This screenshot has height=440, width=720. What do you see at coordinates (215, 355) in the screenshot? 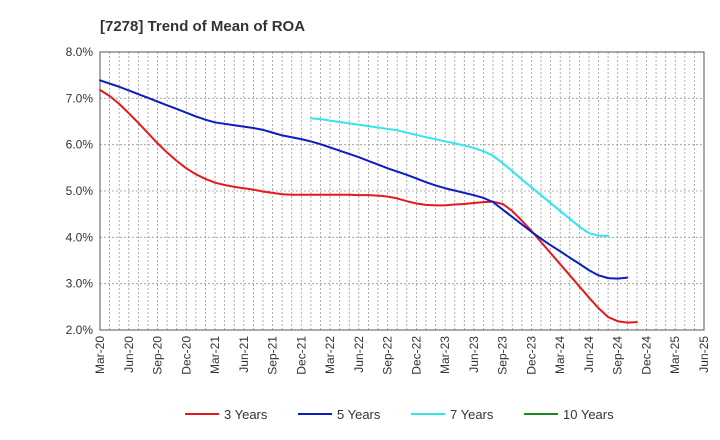
I see `x-tick-label: Mar-21` at bounding box center [215, 355].